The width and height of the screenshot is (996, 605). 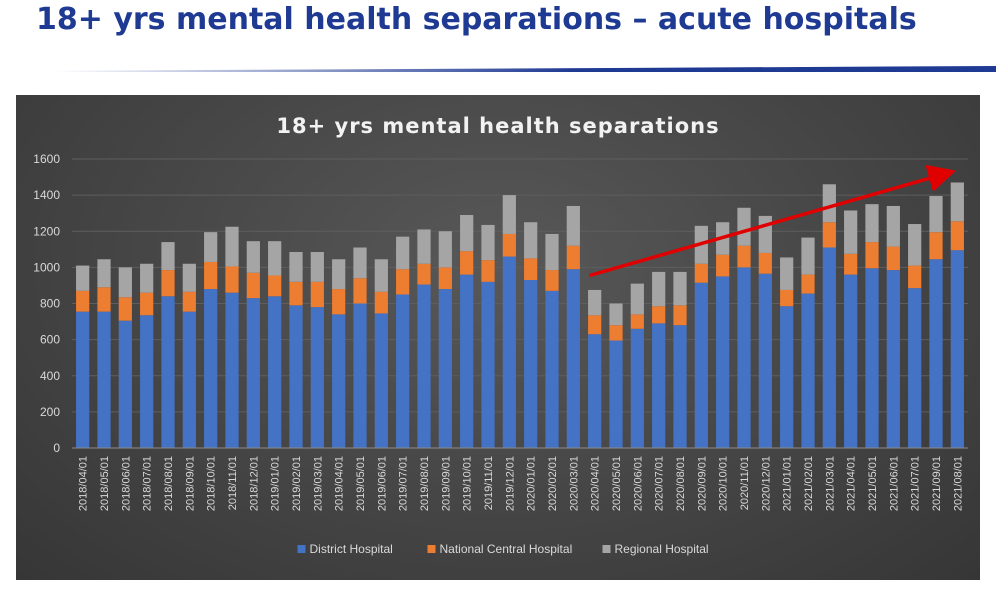 What do you see at coordinates (638, 483) in the screenshot?
I see `x-tick-label: 2020/06/01` at bounding box center [638, 483].